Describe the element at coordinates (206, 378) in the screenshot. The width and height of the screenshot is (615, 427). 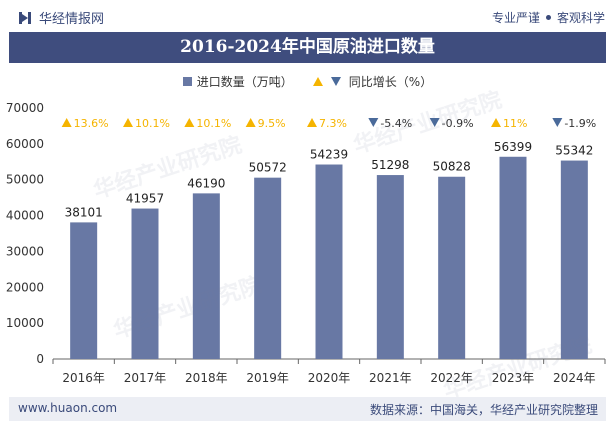
I see `x-tick-label: 2018年` at that location.